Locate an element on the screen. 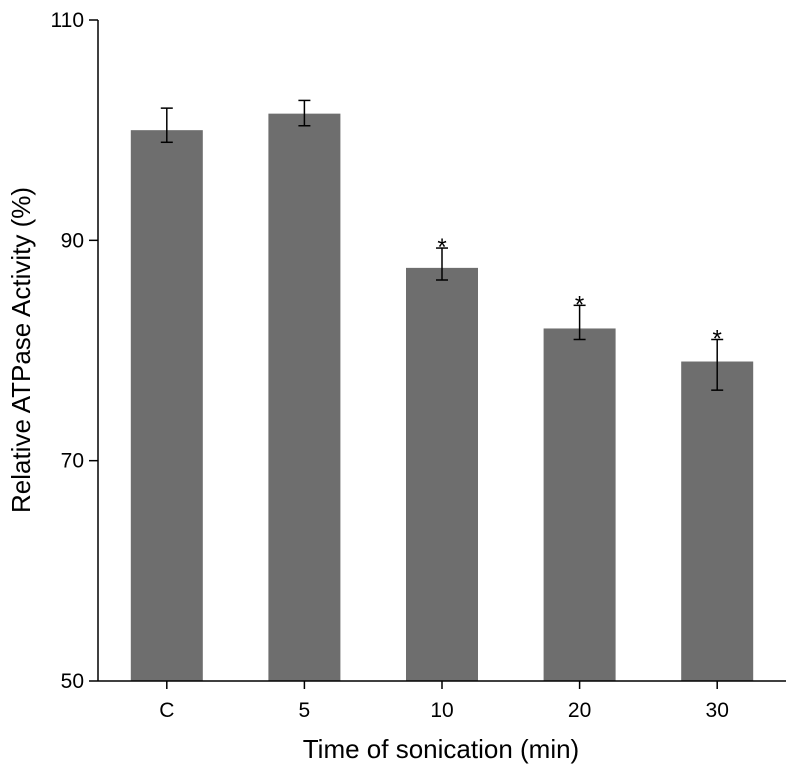 The image size is (786, 772). x-tick-label-30: 30 is located at coordinates (717, 710).